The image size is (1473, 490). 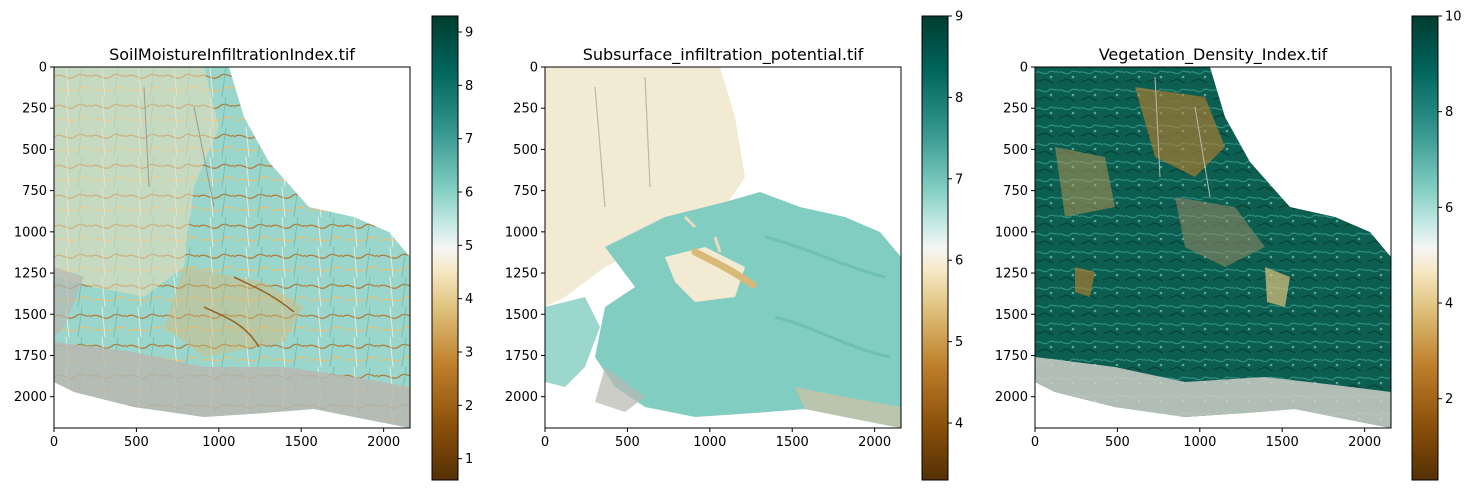 What do you see at coordinates (232, 54) in the screenshot?
I see `panel-title: SoilMoistureInfiltrationIndex.tif` at bounding box center [232, 54].